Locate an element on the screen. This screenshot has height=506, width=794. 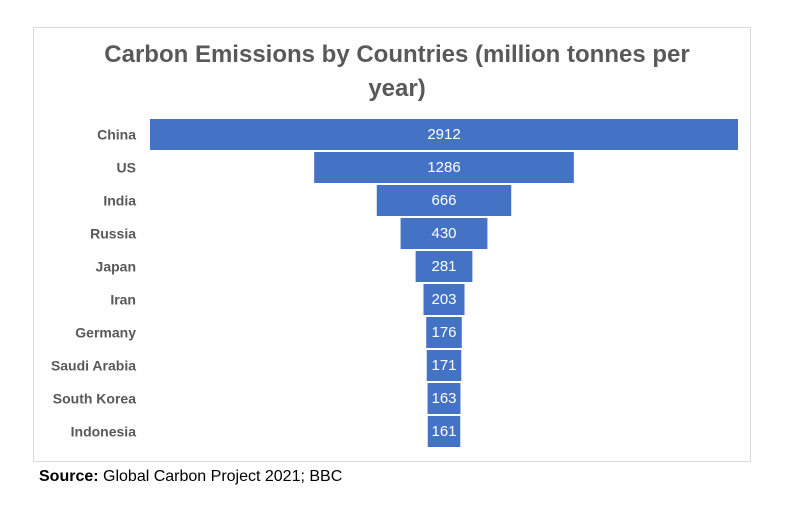
category-label-iran: Iran is located at coordinates (123, 300).